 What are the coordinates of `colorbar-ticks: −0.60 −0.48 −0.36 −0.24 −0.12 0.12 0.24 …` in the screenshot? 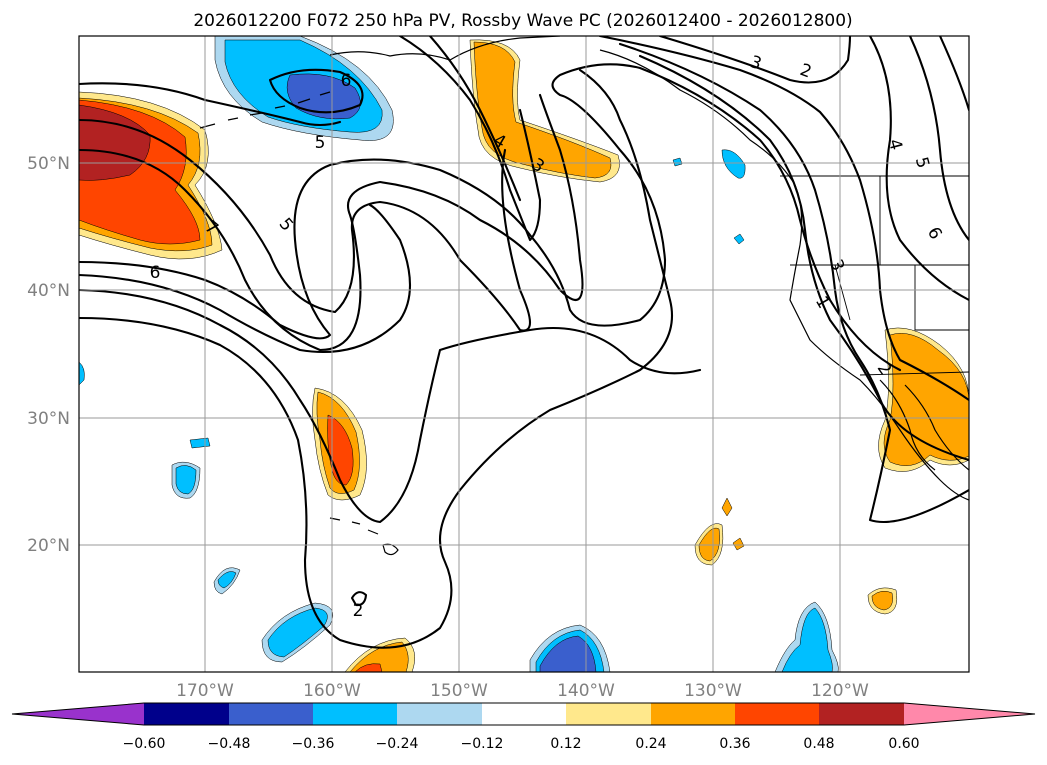 It's located at (521, 744).